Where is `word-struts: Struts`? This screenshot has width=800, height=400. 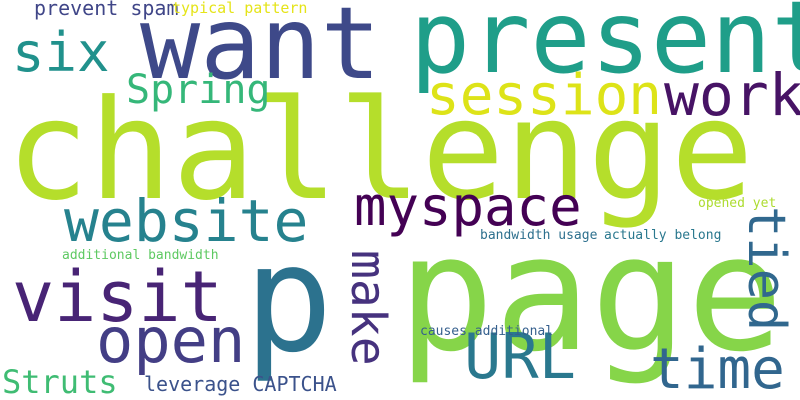 word-struts: Struts is located at coordinates (60, 381).